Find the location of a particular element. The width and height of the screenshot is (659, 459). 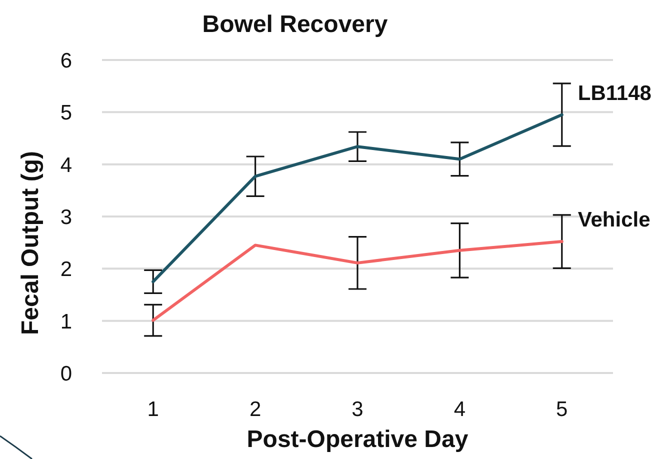

line-series is located at coordinates (358, 281).